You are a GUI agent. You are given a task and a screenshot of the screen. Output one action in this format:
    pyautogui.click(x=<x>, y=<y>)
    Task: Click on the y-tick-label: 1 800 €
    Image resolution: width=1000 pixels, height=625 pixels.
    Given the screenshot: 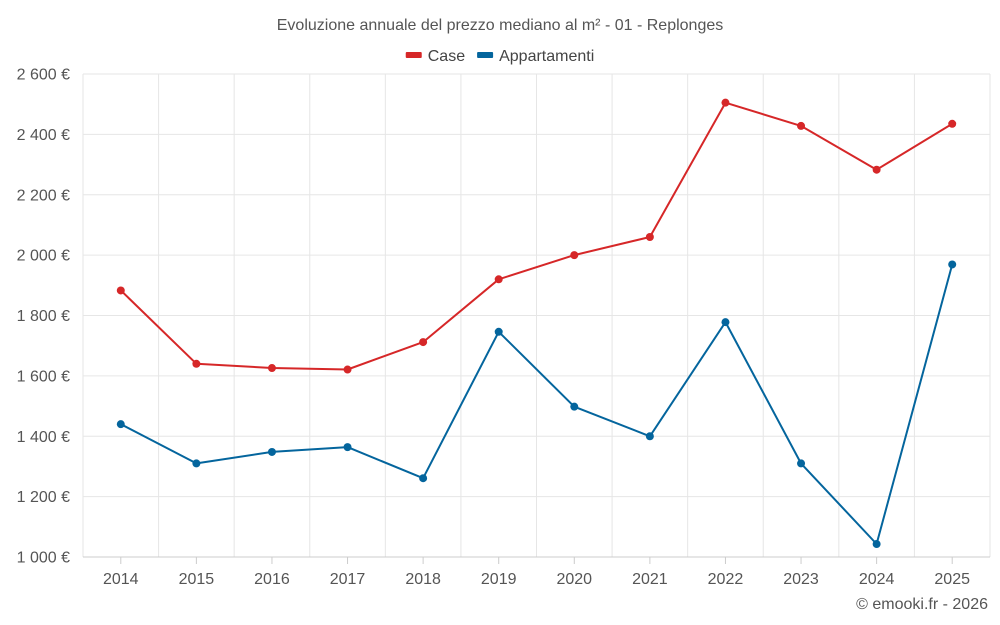 What is the action you would take?
    pyautogui.click(x=43, y=316)
    